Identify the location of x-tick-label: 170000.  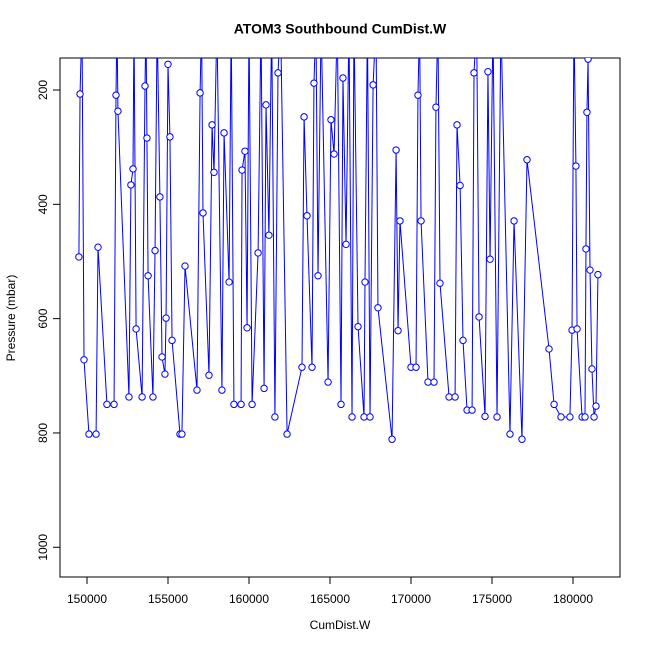
(411, 599).